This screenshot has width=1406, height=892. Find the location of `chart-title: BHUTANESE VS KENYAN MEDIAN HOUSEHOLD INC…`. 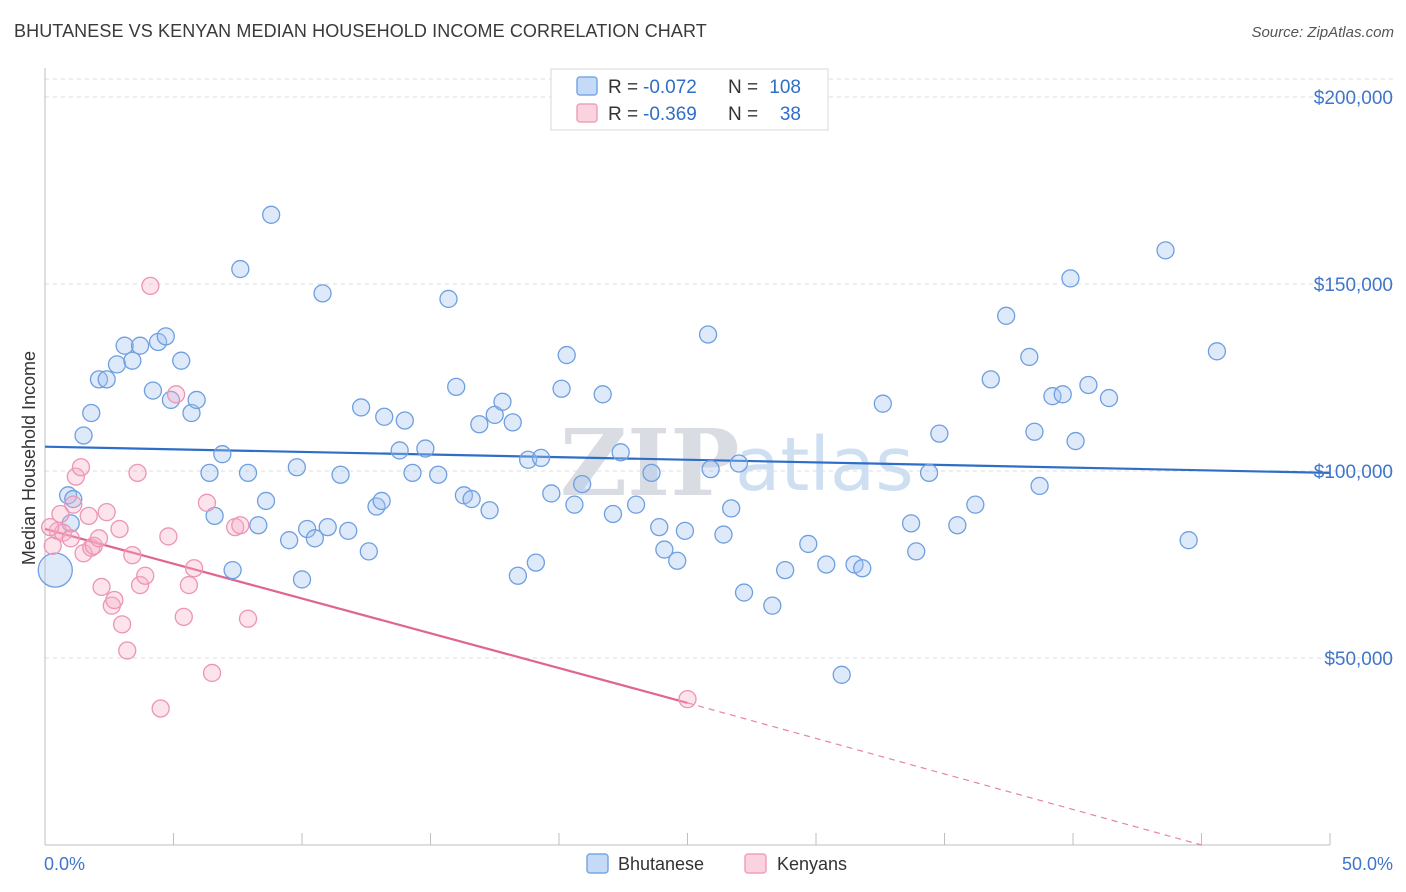

chart-title: BHUTANESE VS KENYAN MEDIAN HOUSEHOLD INC… is located at coordinates (360, 31).